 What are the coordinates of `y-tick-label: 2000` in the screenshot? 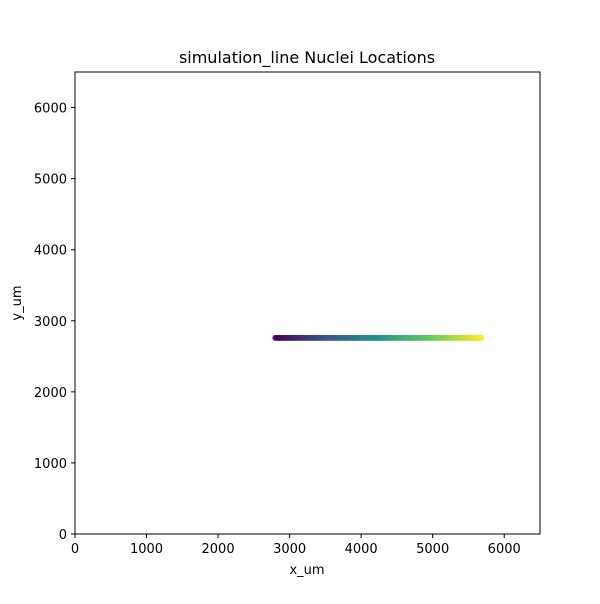 It's located at (50, 393).